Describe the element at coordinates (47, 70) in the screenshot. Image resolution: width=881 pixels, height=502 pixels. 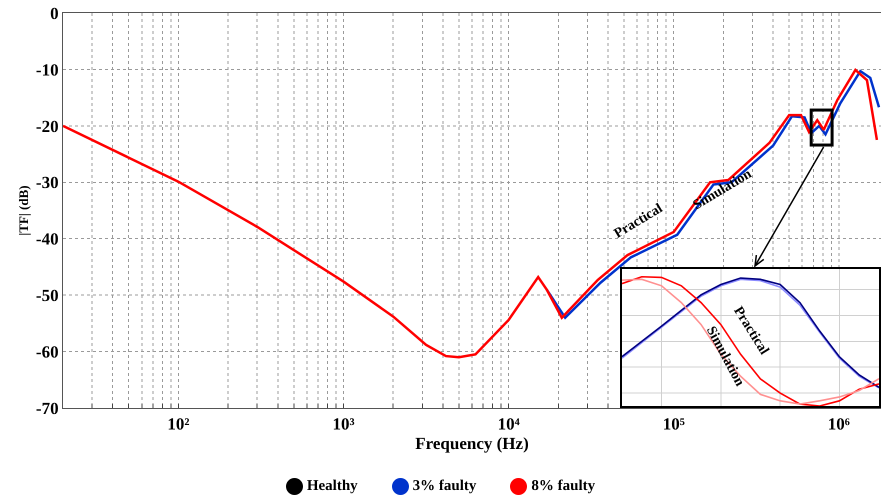
I see `y-tick-label: -10` at that location.